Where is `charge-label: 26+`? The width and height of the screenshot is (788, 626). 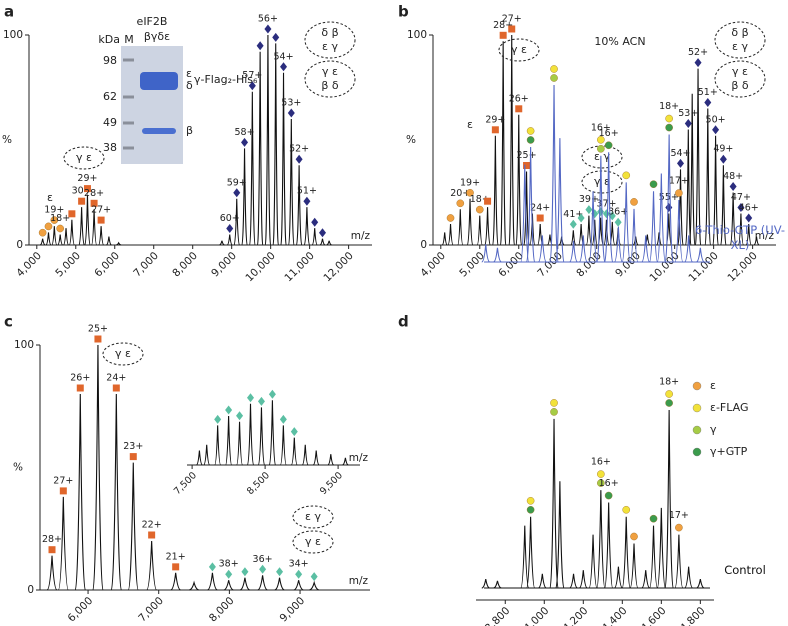 charge-label: 26+ is located at coordinates (519, 98).